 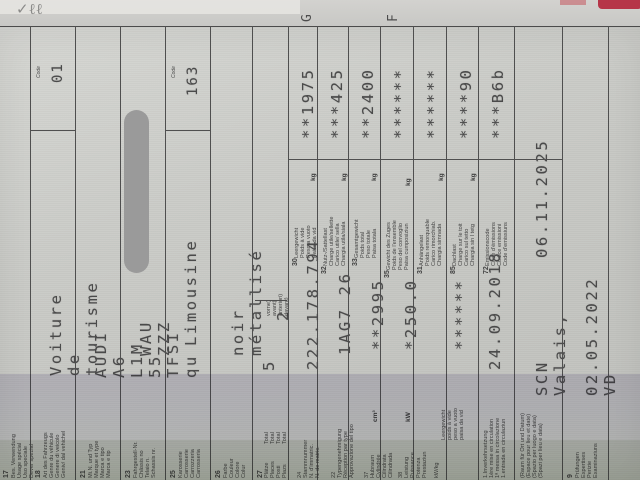 I want to click on field-30-divider, so click(x=303, y=160).